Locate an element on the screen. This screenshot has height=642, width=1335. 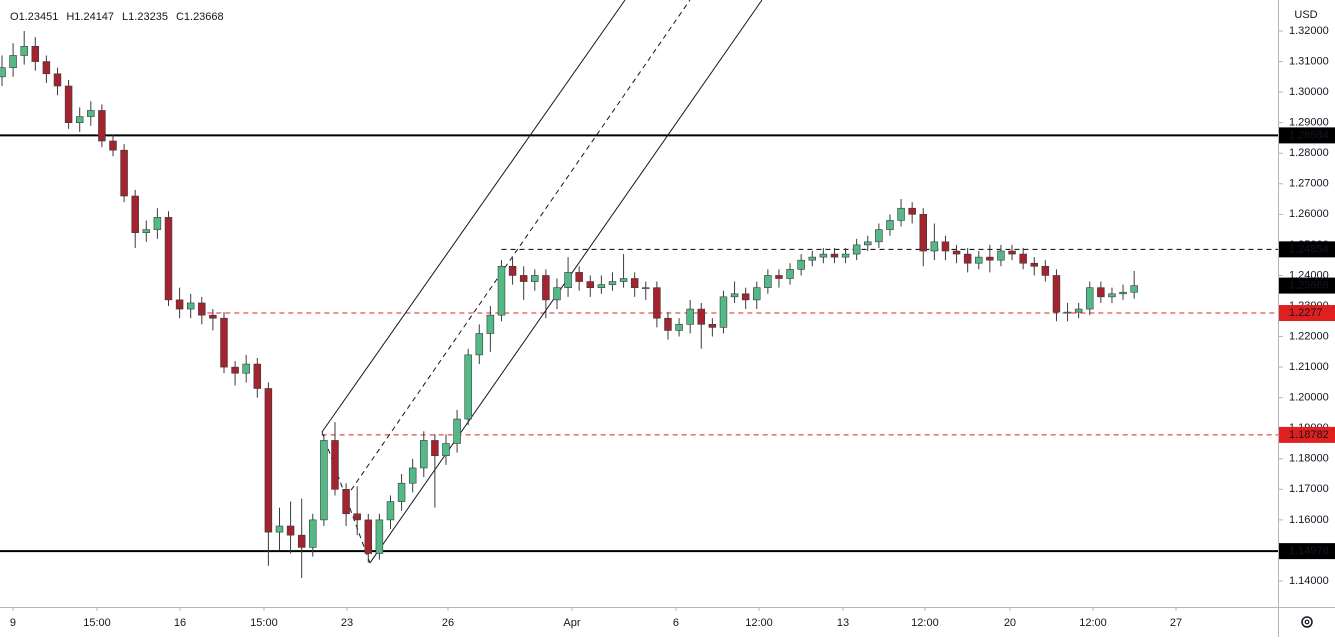
price-label: 1.18782 is located at coordinates (1309, 435).